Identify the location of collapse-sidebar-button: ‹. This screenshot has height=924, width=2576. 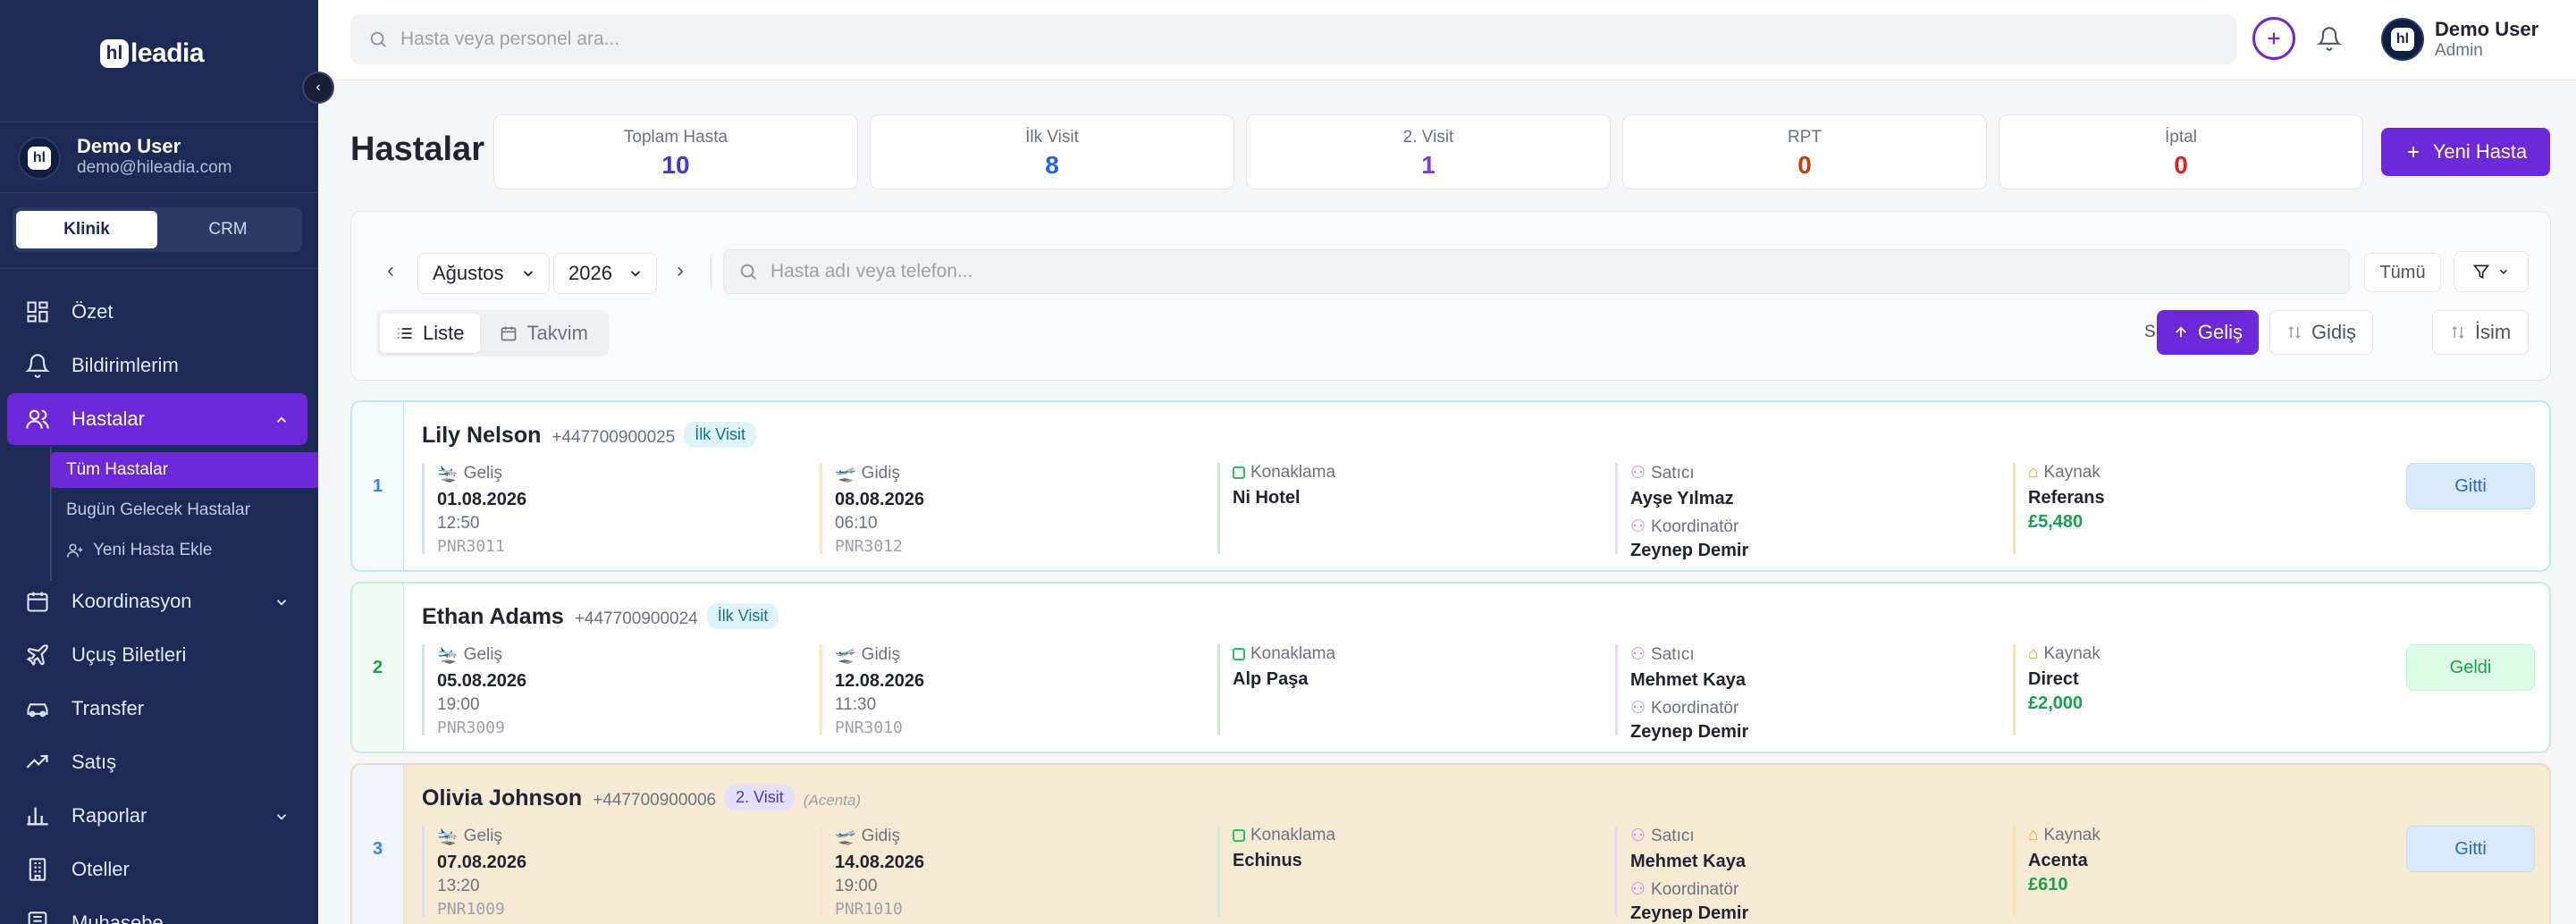
(318, 87).